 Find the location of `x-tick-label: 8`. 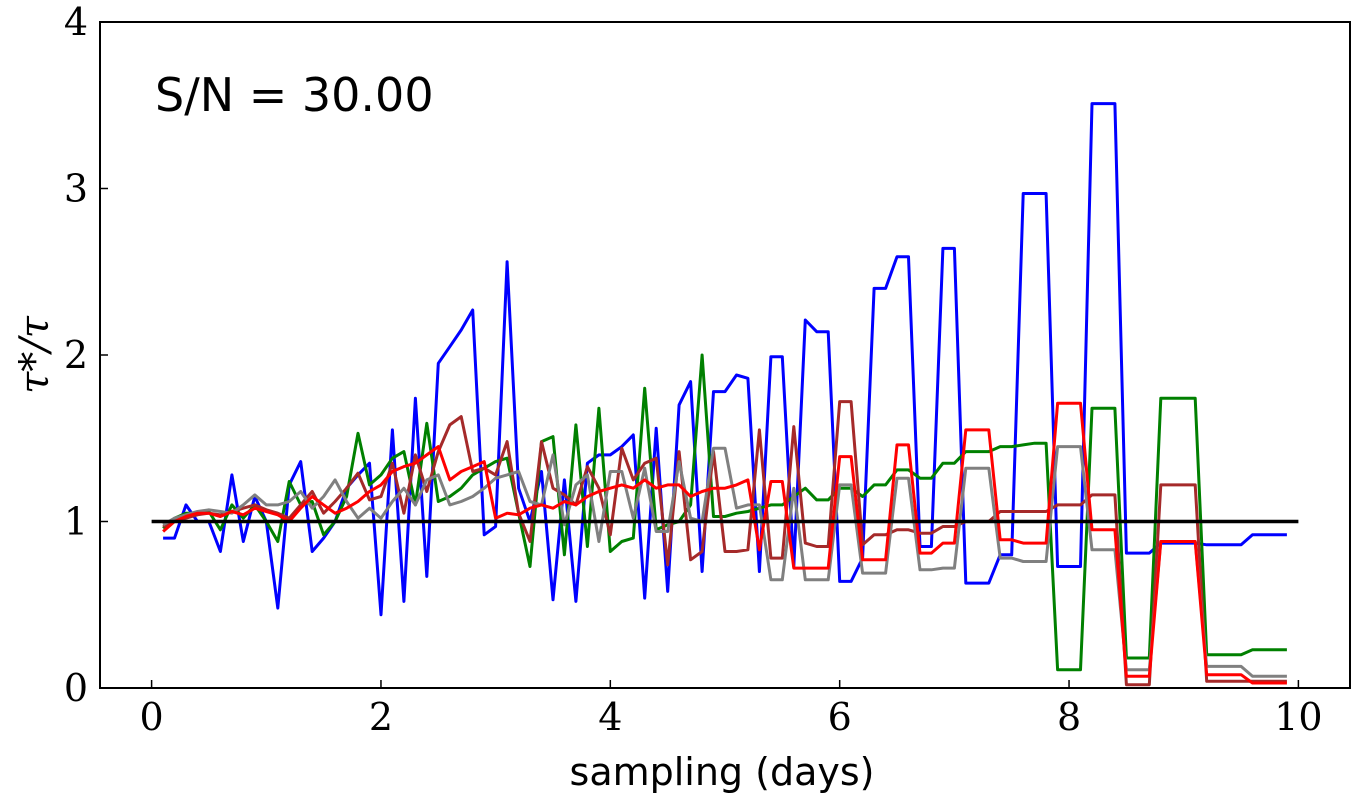

x-tick-label: 8 is located at coordinates (1069, 717).